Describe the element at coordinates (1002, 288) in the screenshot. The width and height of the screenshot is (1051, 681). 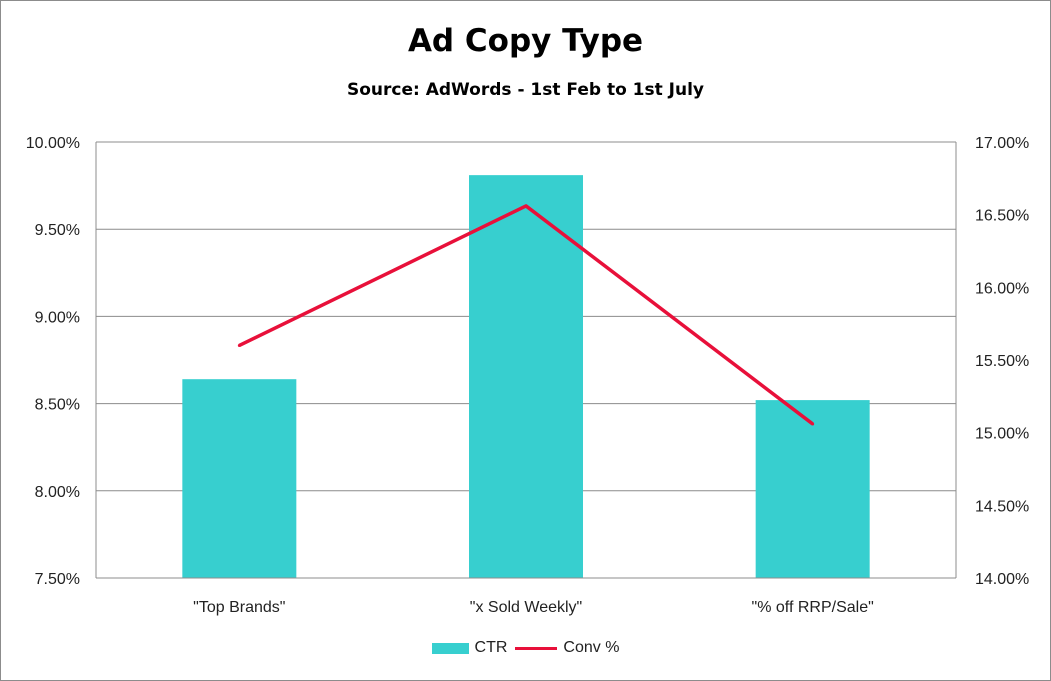
I see `y-right-tick-label: 16.00%` at that location.